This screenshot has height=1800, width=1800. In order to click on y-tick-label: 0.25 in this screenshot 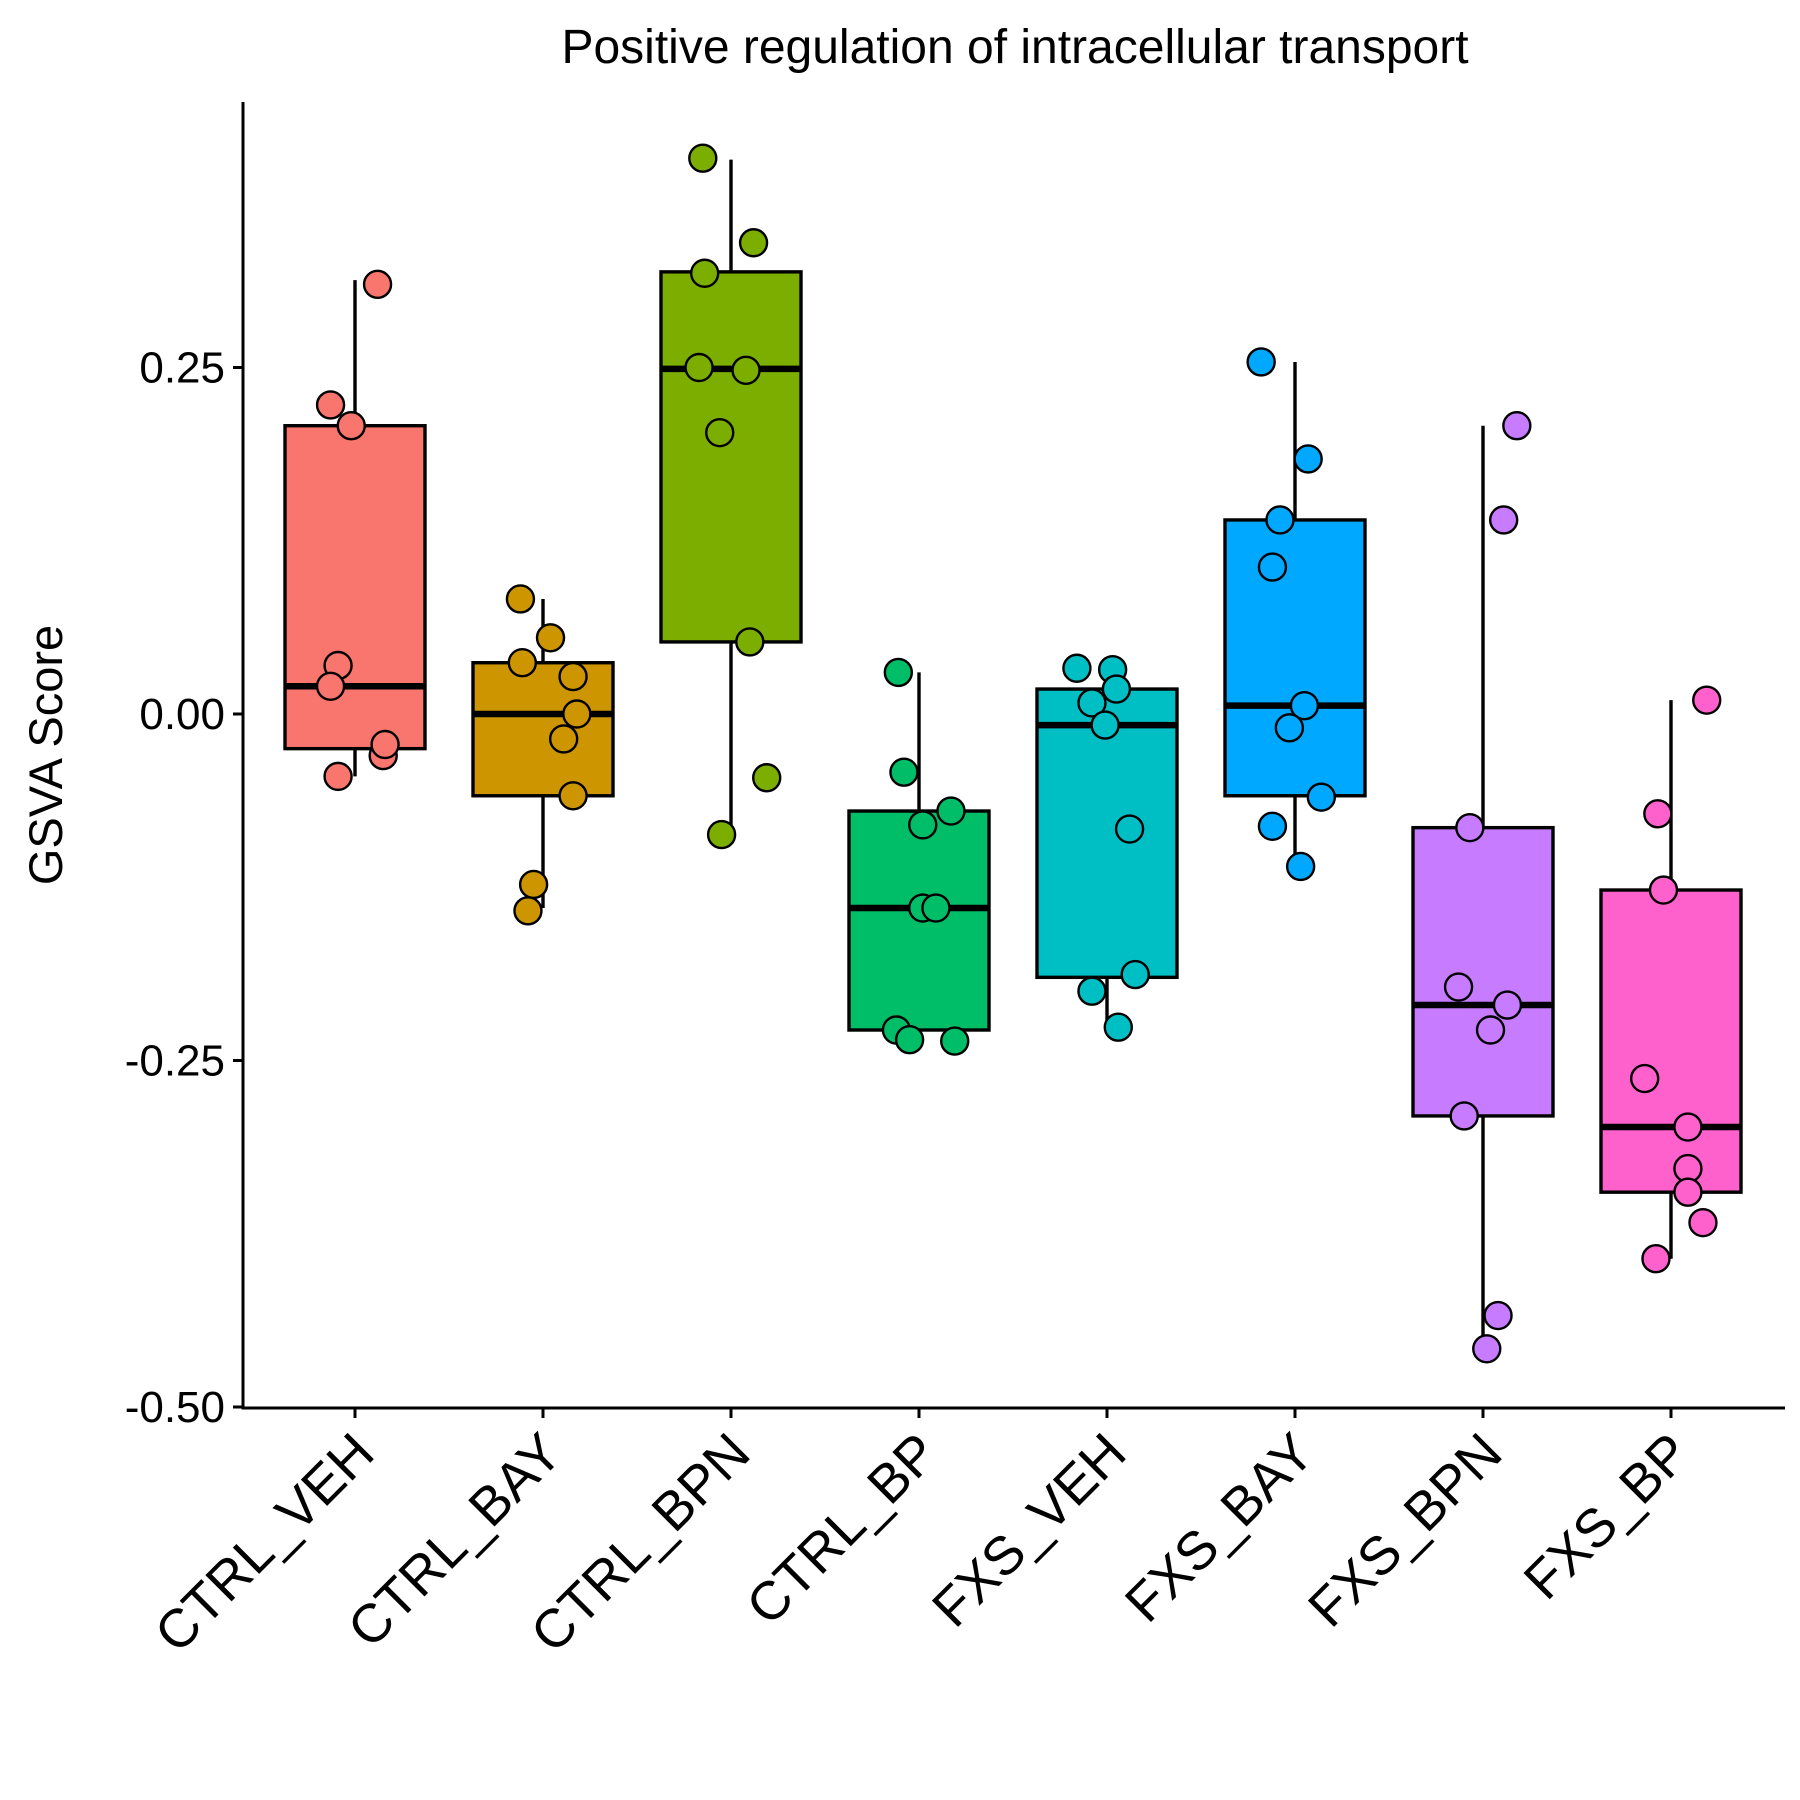, I will do `click(182, 368)`.